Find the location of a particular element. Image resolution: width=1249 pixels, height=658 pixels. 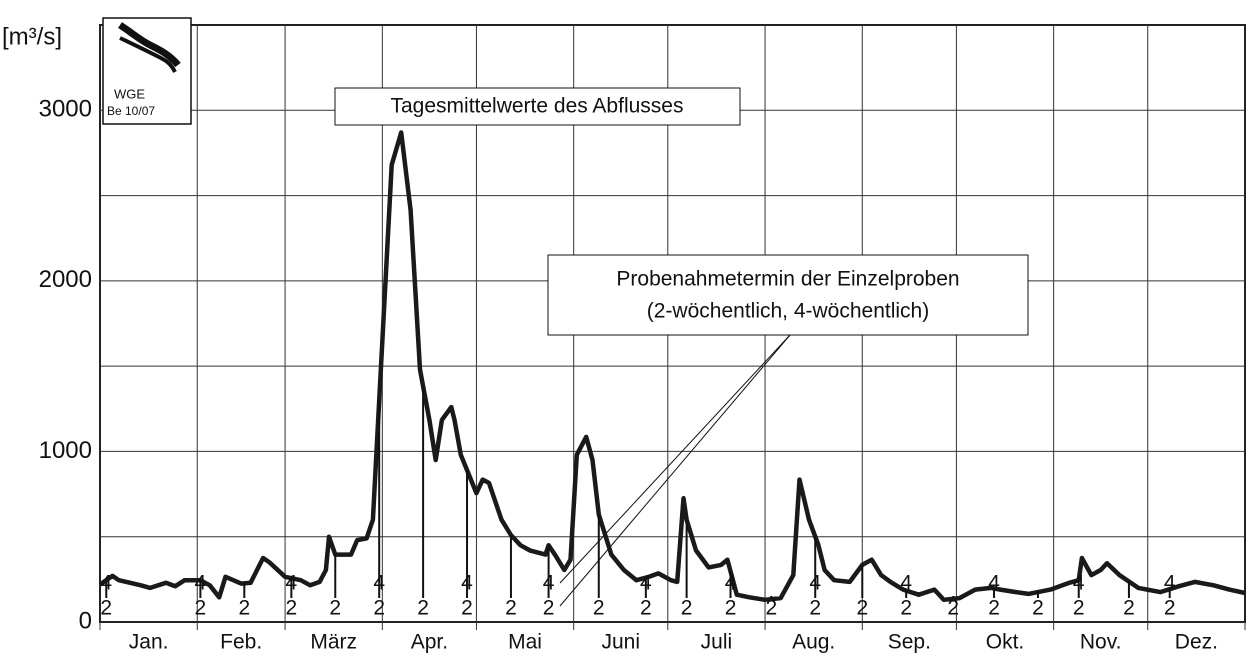

logo-text: WGE is located at coordinates (129, 93).